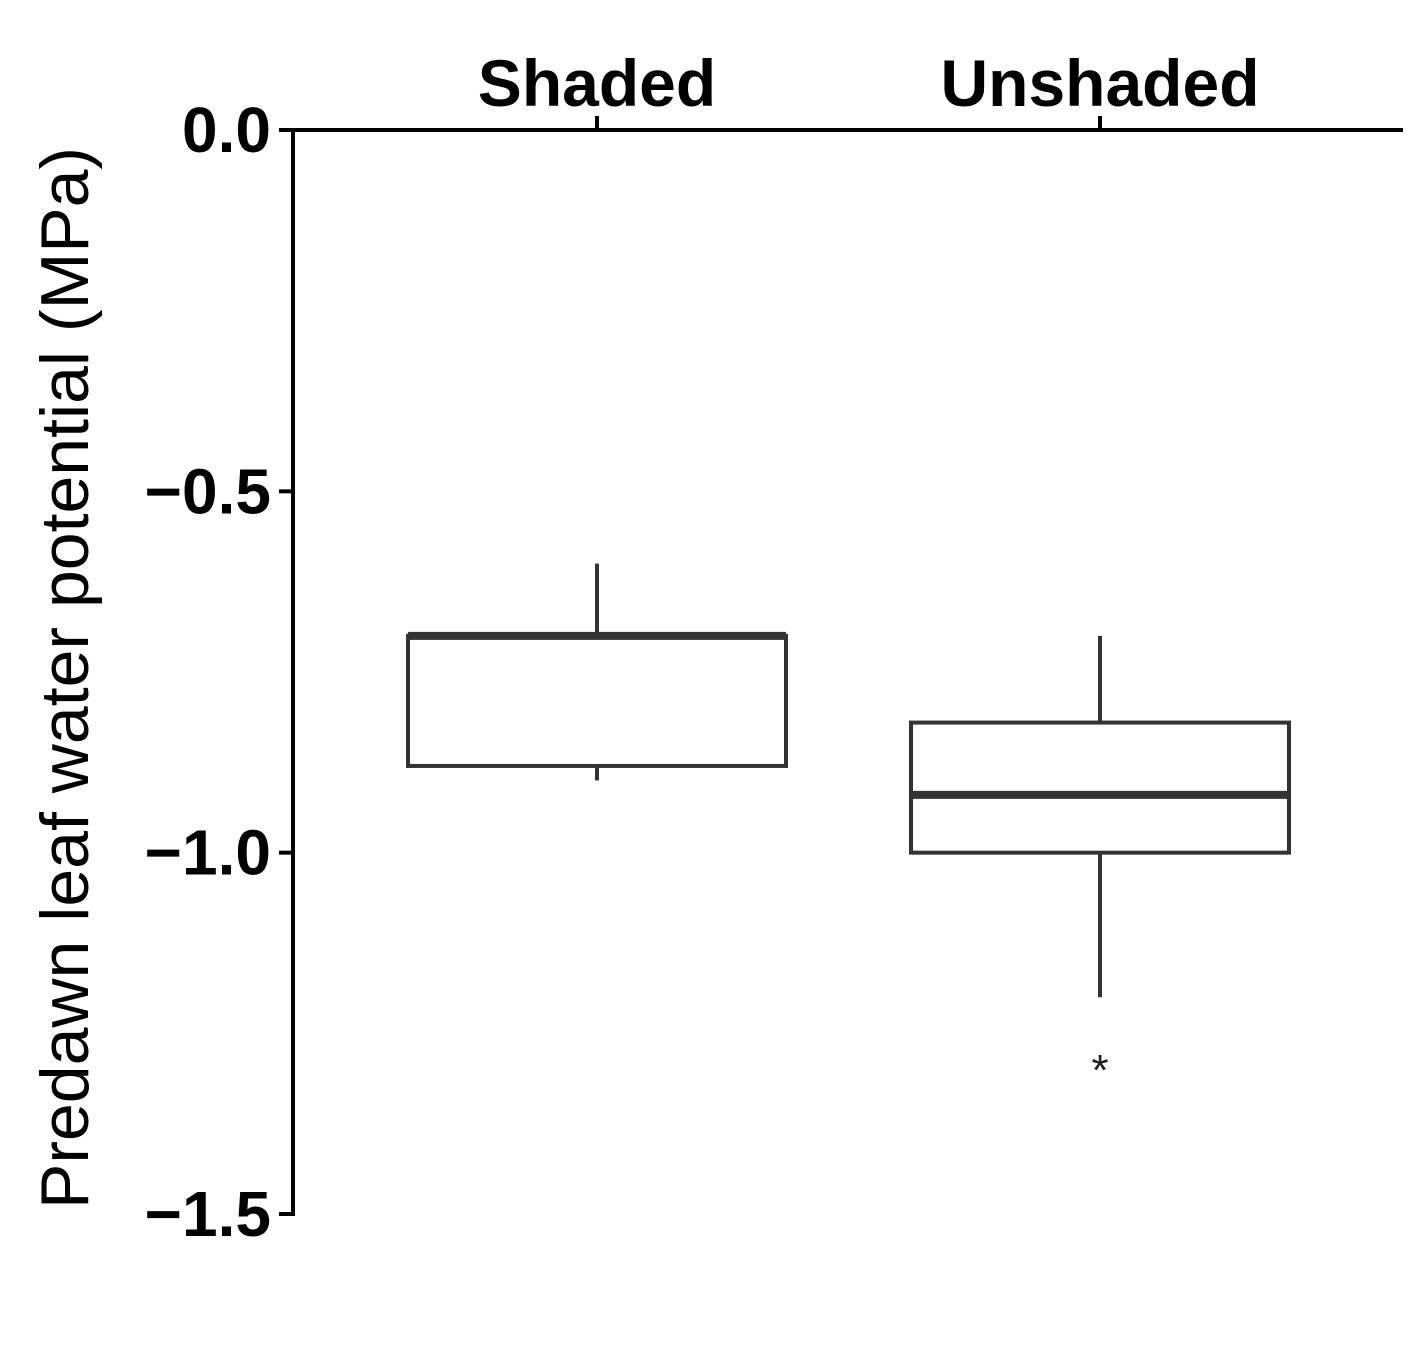 This screenshot has width=1419, height=1346. I want to click on y-tick-label: −1.0, so click(208, 853).